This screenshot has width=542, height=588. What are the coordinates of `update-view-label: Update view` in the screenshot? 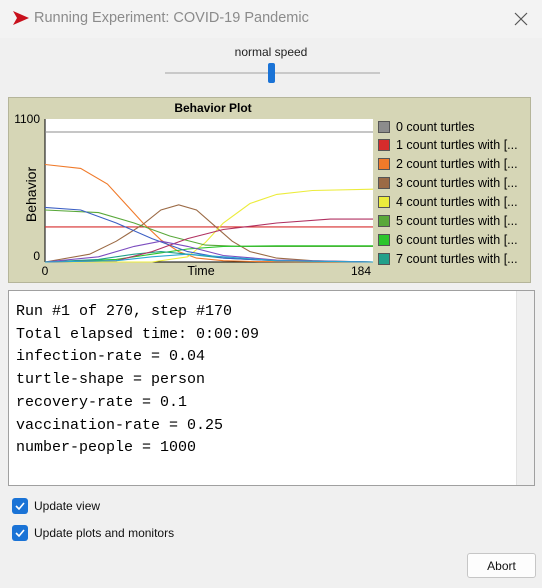 It's located at (67, 506).